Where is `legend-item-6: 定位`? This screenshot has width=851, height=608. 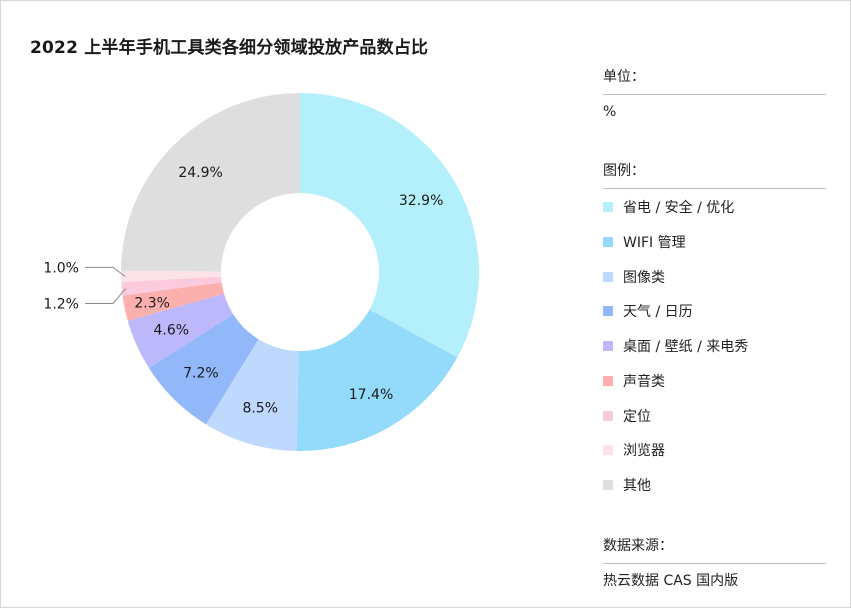 legend-item-6: 定位 is located at coordinates (627, 416).